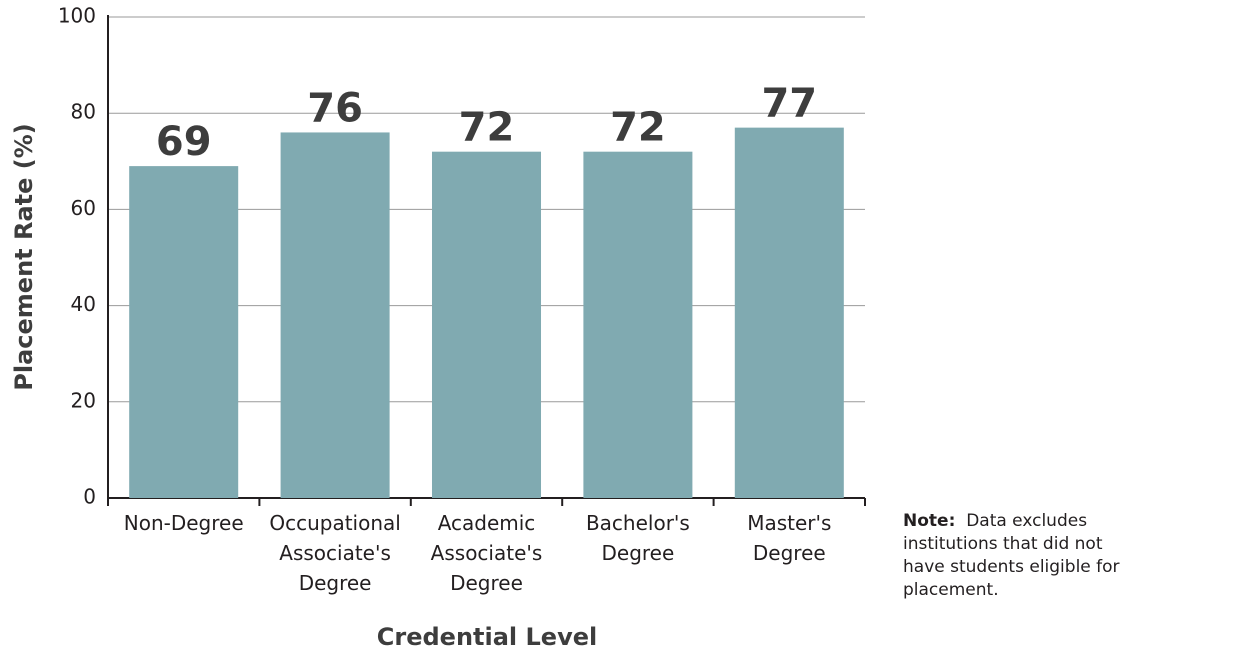 This screenshot has height=654, width=1243. What do you see at coordinates (929, 521) in the screenshot?
I see `note-label: Note:` at bounding box center [929, 521].